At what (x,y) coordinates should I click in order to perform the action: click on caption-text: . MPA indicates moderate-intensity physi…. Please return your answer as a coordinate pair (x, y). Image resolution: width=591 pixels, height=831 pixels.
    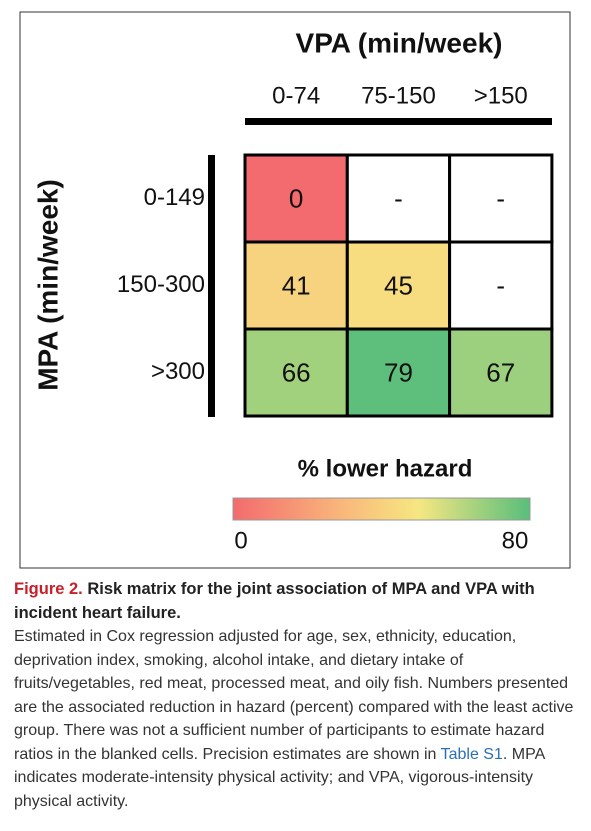
    Looking at the image, I should click on (279, 777).